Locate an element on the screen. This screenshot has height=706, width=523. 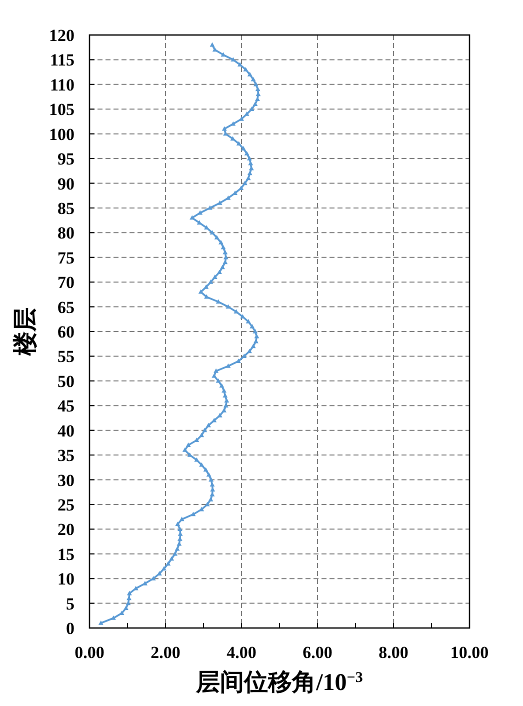
y-tick-label: 70 is located at coordinates (66, 282).